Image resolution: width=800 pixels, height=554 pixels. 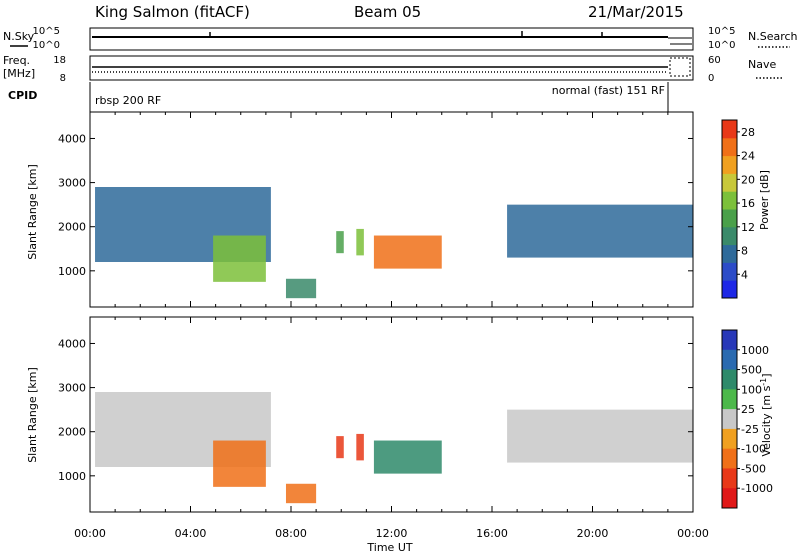 What do you see at coordinates (748, 179) in the screenshot?
I see `power-colorbar-tick-label: 20` at bounding box center [748, 179].